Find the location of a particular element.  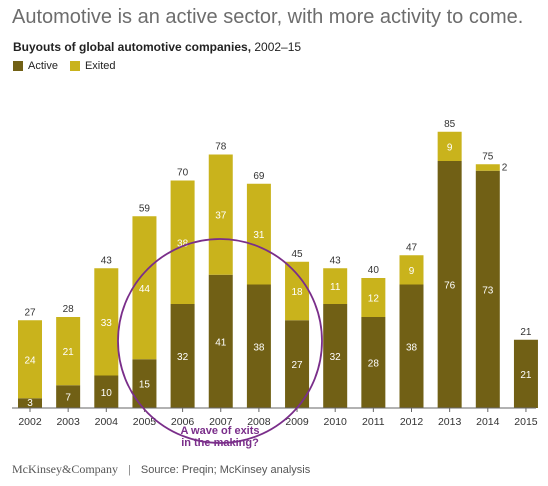

bar-active-2007 is located at coordinates (220, 341).